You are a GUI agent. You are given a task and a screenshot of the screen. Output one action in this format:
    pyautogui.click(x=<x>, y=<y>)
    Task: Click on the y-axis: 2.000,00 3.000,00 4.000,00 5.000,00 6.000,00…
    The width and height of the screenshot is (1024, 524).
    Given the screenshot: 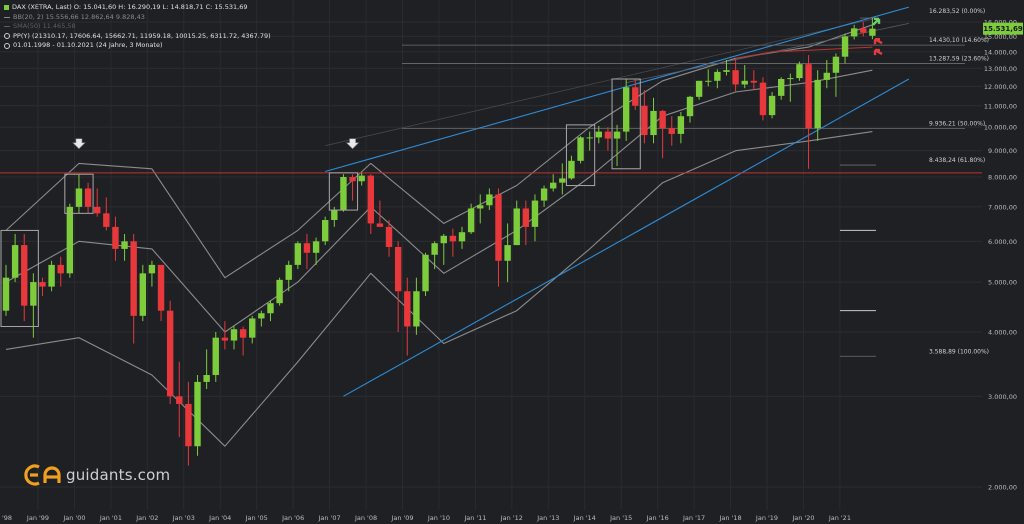 What is the action you would take?
    pyautogui.click(x=1003, y=255)
    